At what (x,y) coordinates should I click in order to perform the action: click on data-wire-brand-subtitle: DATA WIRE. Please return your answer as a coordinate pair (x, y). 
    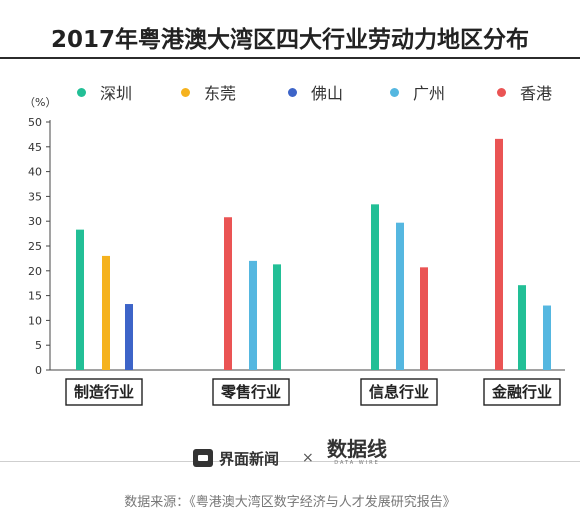
    Looking at the image, I should click on (357, 463).